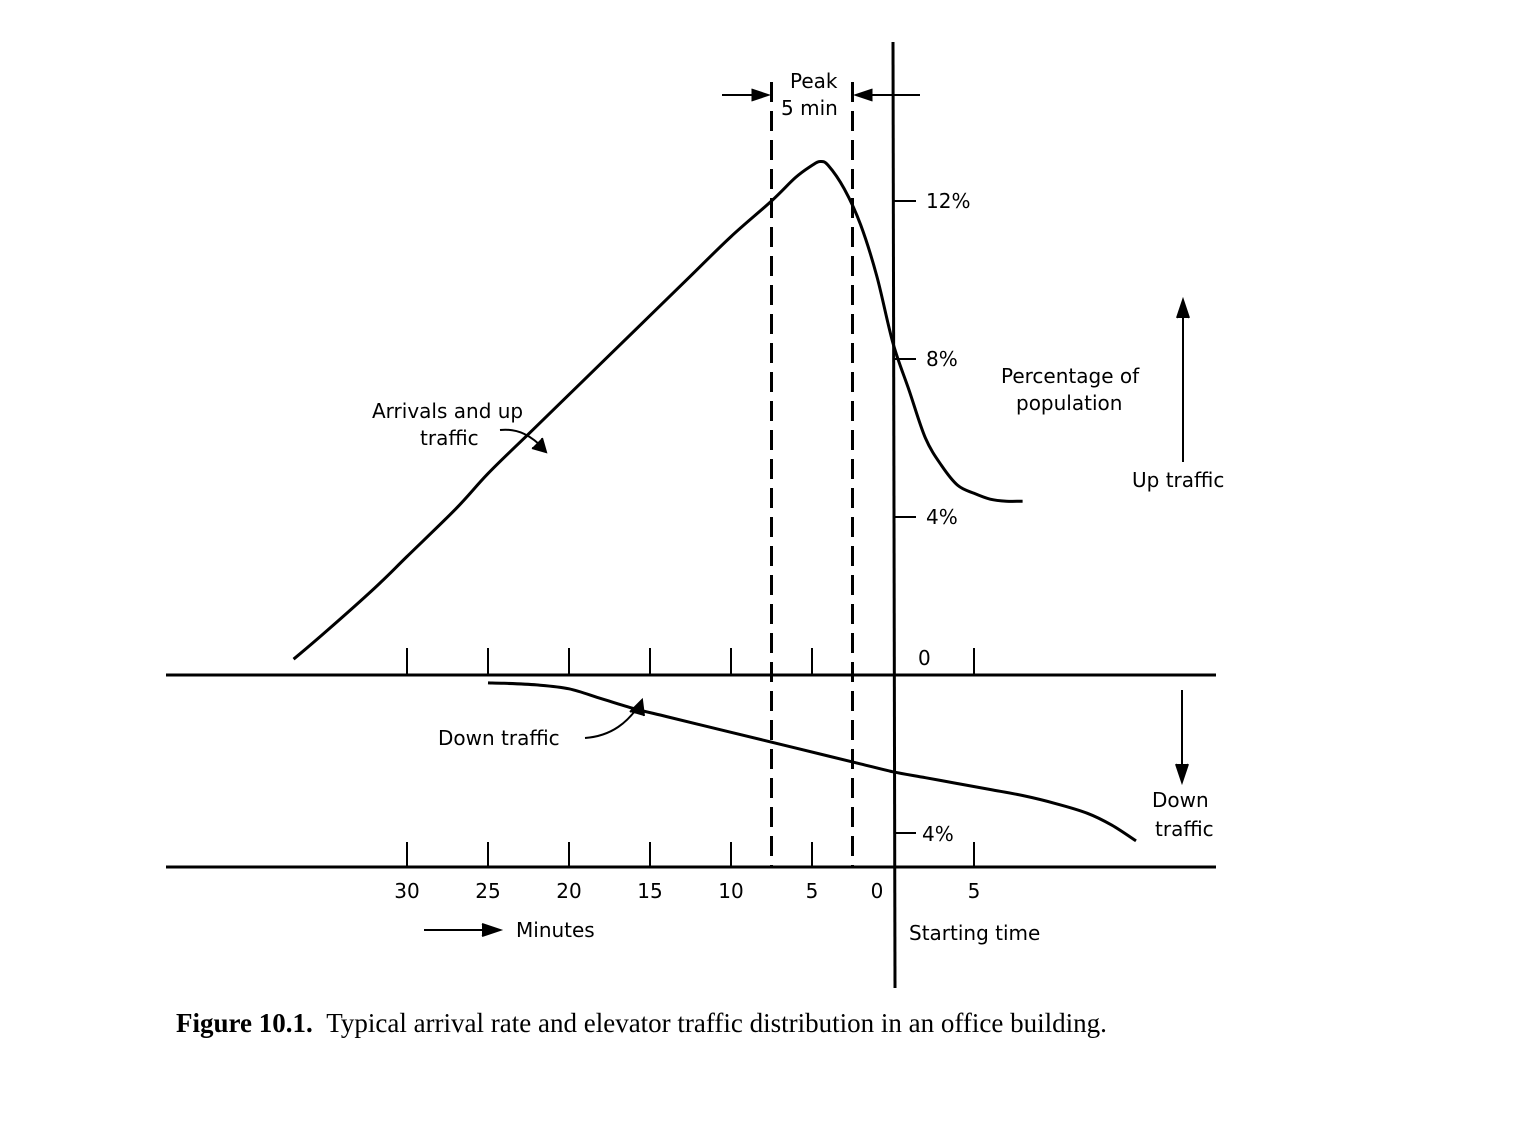  Describe the element at coordinates (812, 762) in the screenshot. I see `down-traffic-line` at that location.